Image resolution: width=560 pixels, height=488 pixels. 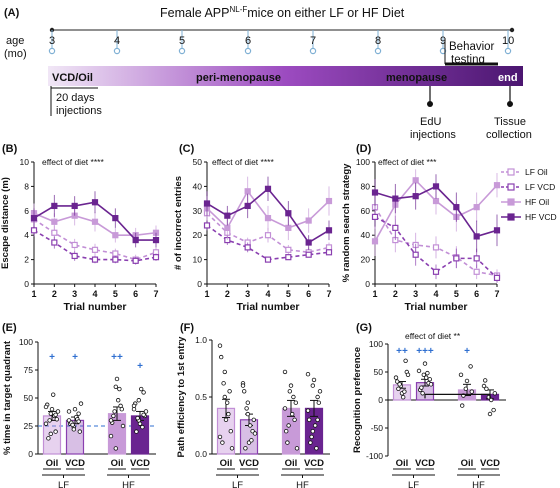 What do you see at coordinates (182, 41) in the screenshot?
I see `age-tick-label: 5` at bounding box center [182, 41].